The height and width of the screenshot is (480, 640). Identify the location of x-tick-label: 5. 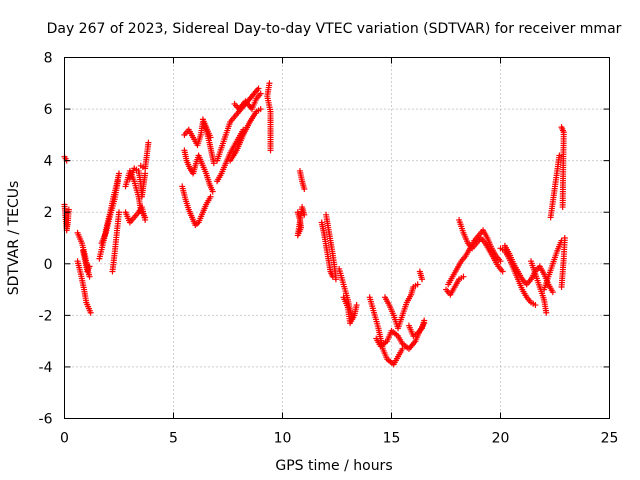
(173, 439).